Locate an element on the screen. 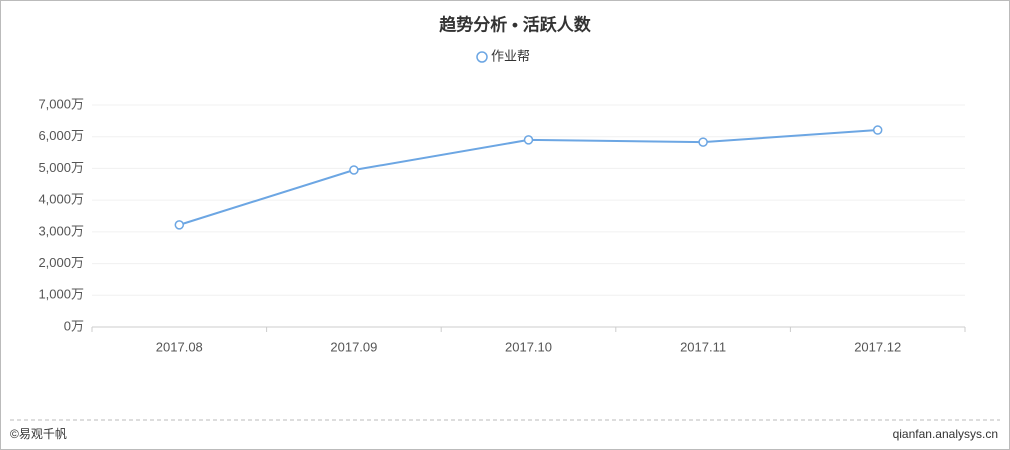  x-tick-label: 2017.09 is located at coordinates (353, 346).